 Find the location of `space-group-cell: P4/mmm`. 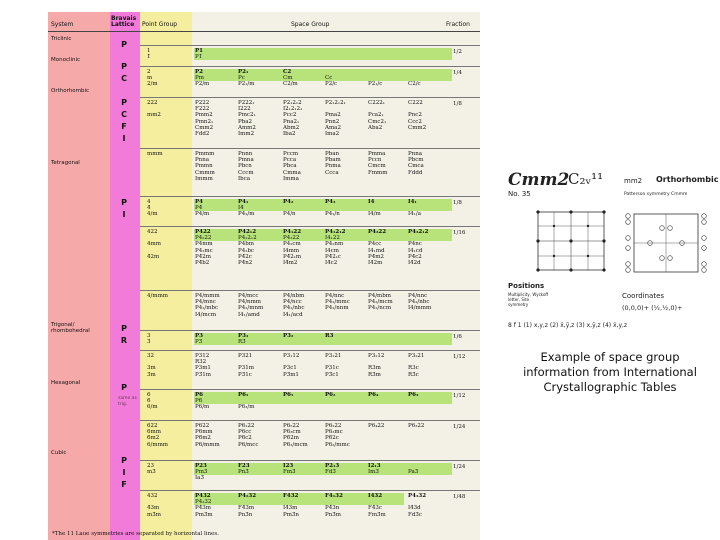

space-group-cell: P4/mmm is located at coordinates (207, 296).